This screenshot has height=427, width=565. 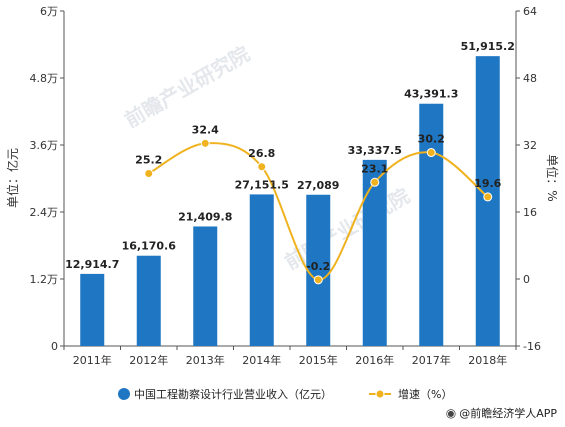 I want to click on y-left-tick-label: 0, so click(x=54, y=346).